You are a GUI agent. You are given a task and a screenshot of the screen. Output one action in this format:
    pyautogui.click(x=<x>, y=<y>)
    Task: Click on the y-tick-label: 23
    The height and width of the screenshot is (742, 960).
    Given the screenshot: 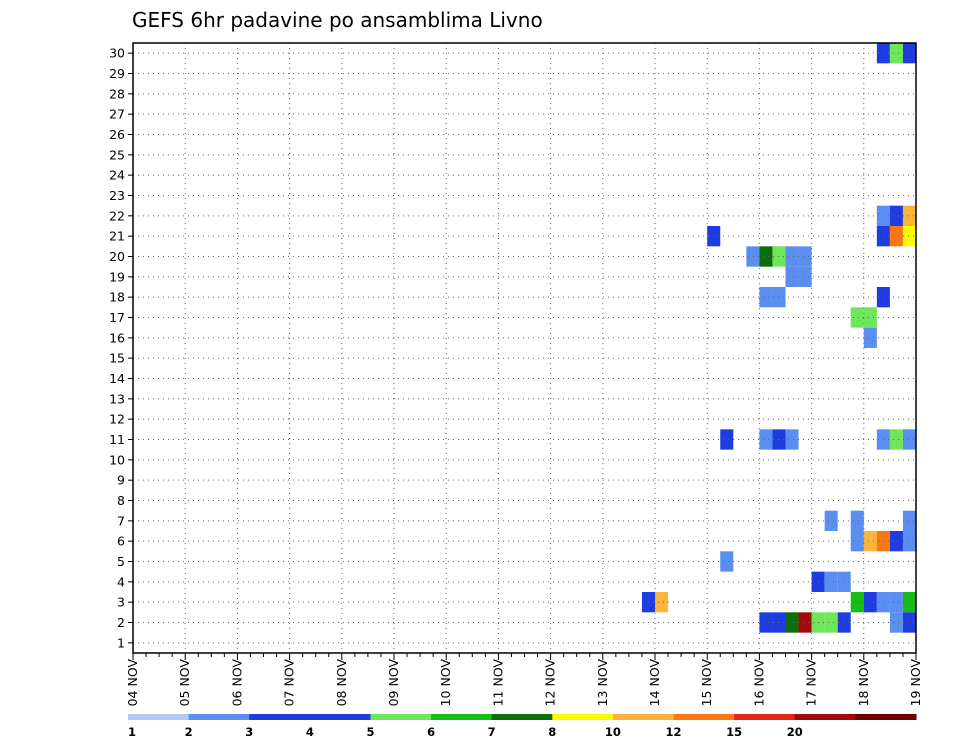 What is the action you would take?
    pyautogui.click(x=117, y=195)
    